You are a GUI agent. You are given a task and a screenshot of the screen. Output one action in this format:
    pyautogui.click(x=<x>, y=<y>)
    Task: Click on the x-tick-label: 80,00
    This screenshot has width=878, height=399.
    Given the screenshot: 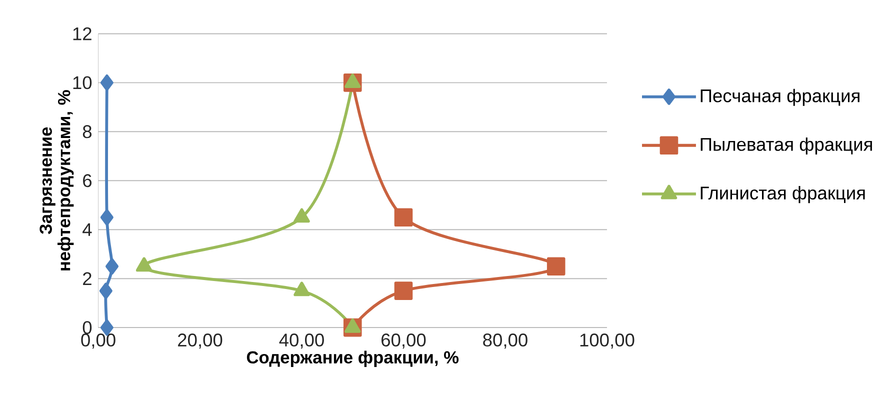 What is the action you would take?
    pyautogui.click(x=505, y=341)
    